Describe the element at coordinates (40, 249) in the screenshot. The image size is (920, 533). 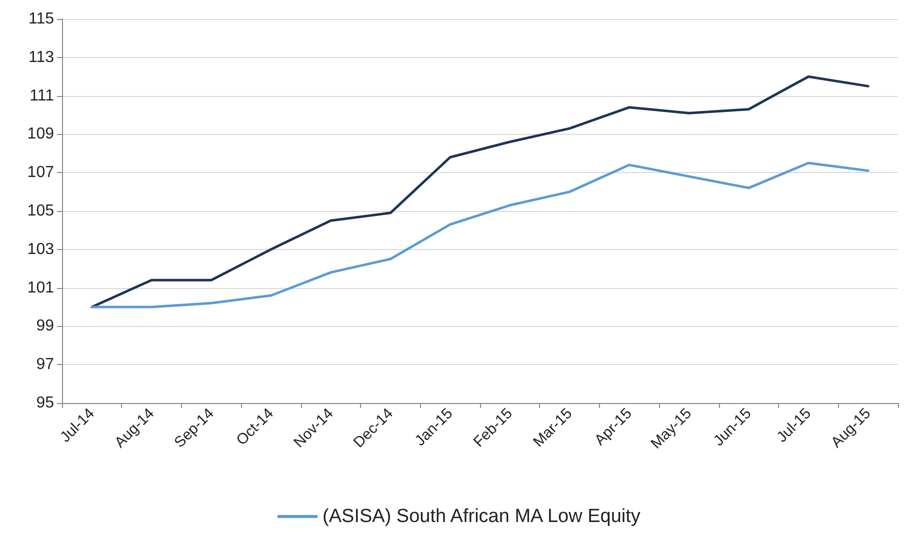
I see `y-tick-label: 103` at that location.